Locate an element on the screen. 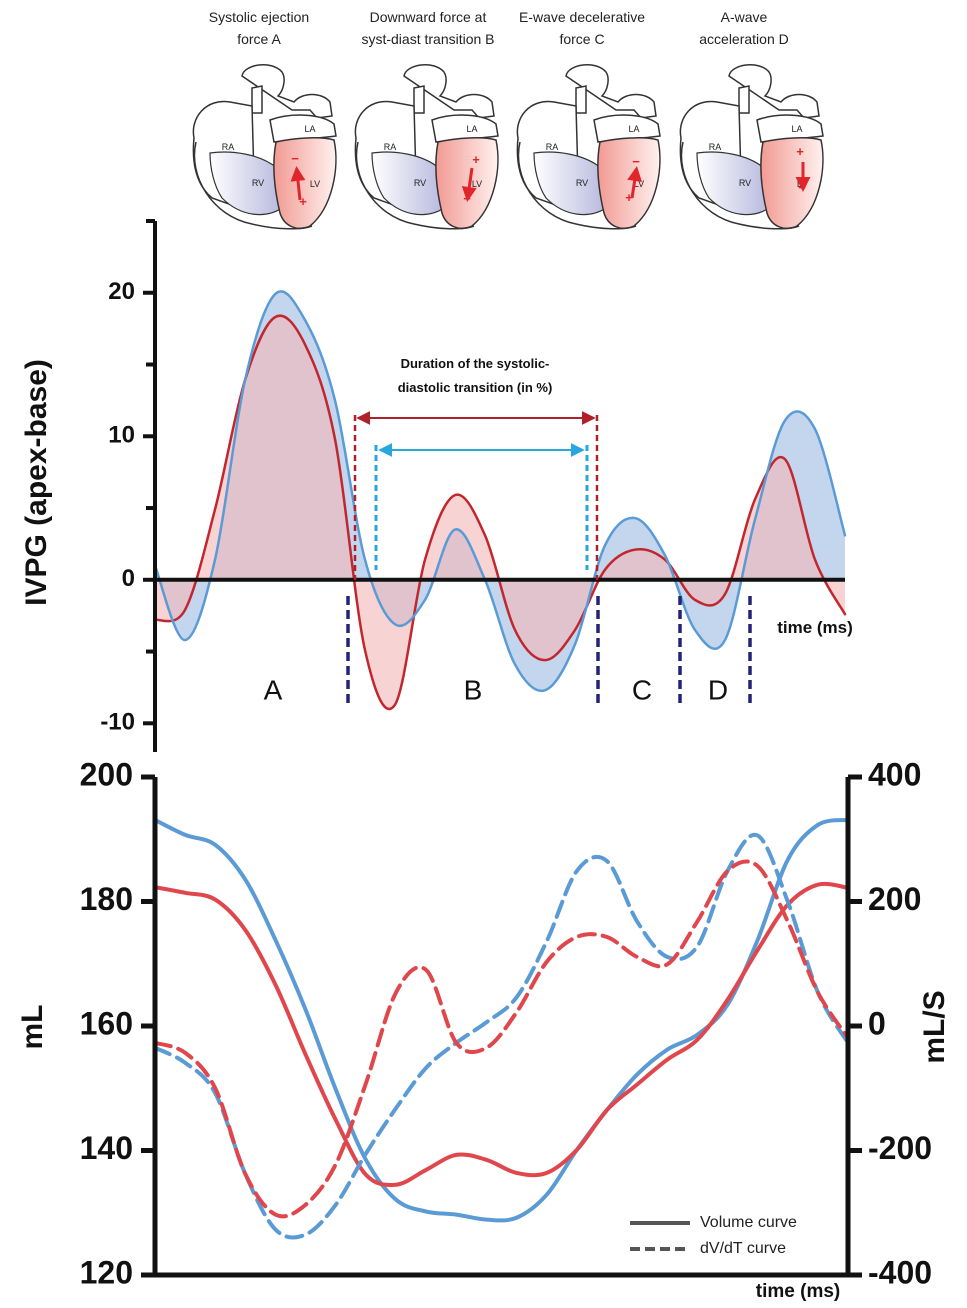 The height and width of the screenshot is (1308, 967). y-tick-label: 200 is located at coordinates (106, 774).